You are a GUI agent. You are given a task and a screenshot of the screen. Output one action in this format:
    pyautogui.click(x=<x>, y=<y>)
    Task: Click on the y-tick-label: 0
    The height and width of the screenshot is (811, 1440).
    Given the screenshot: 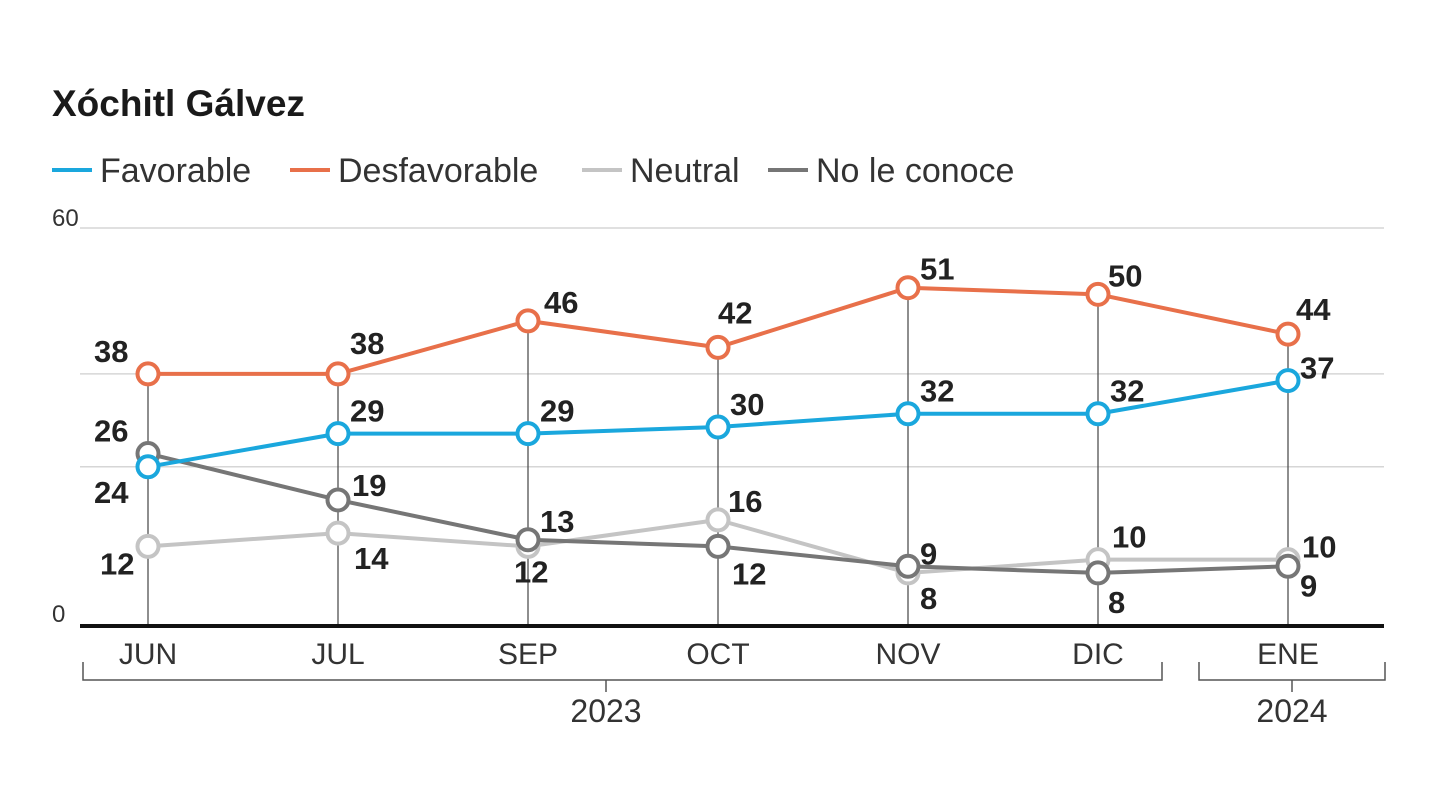 What is the action you would take?
    pyautogui.click(x=58, y=614)
    